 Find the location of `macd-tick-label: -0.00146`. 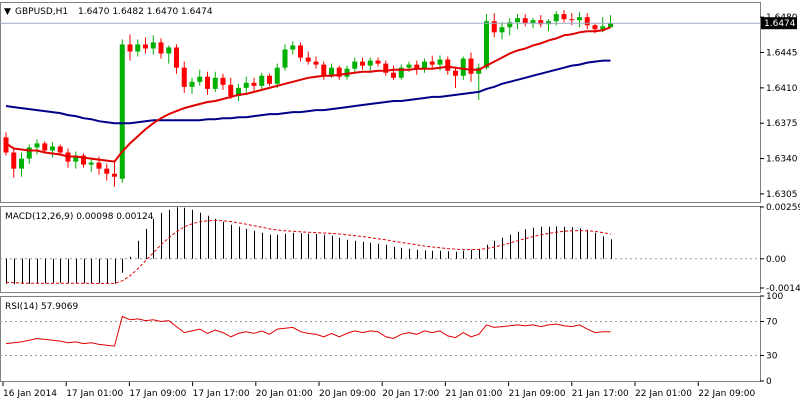

macd-tick-label: -0.00146 is located at coordinates (783, 289).